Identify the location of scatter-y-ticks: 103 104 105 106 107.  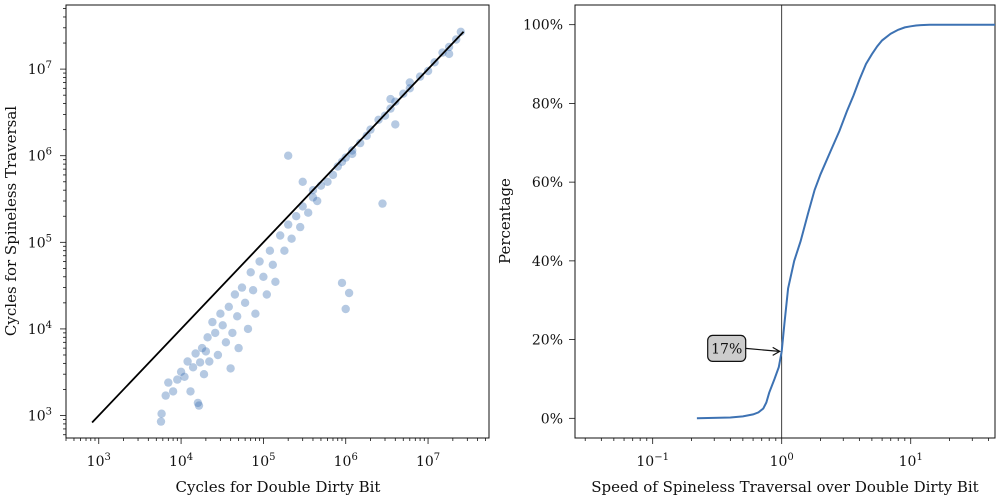
(40, 242).